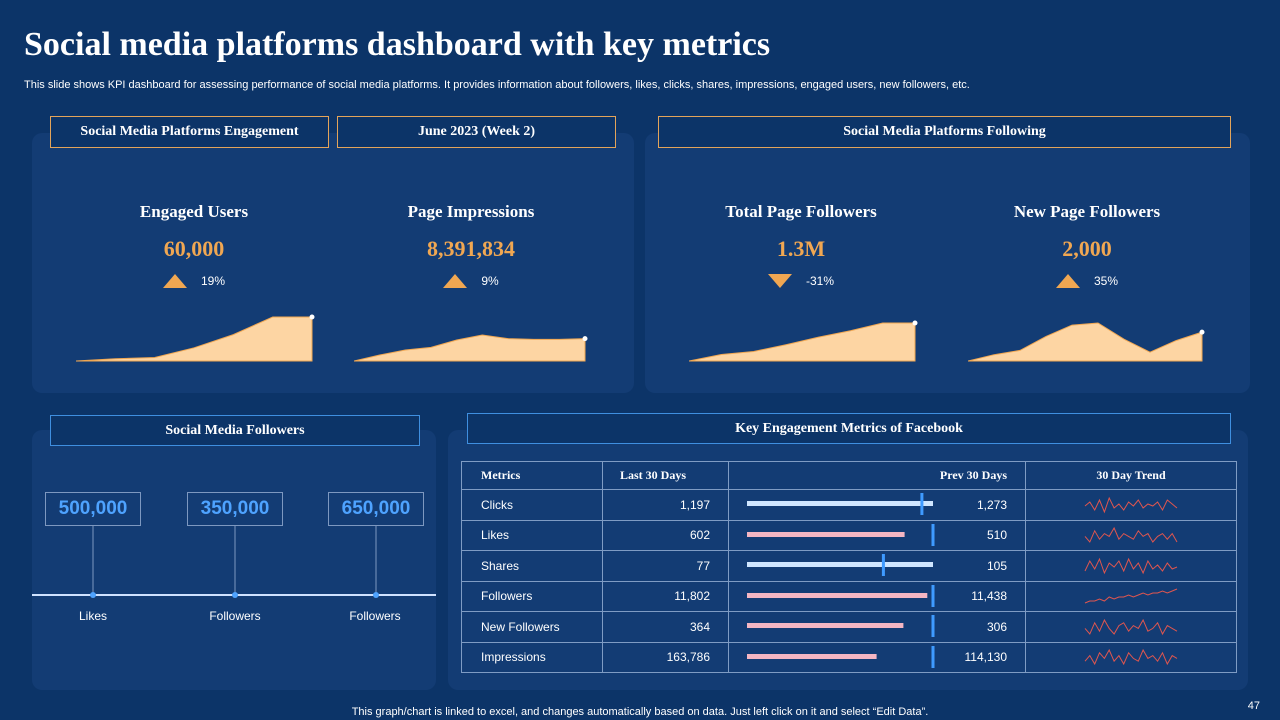 The width and height of the screenshot is (1280, 720). Describe the element at coordinates (532, 627) in the screenshot. I see `metric-name-cell: New Followers` at that location.